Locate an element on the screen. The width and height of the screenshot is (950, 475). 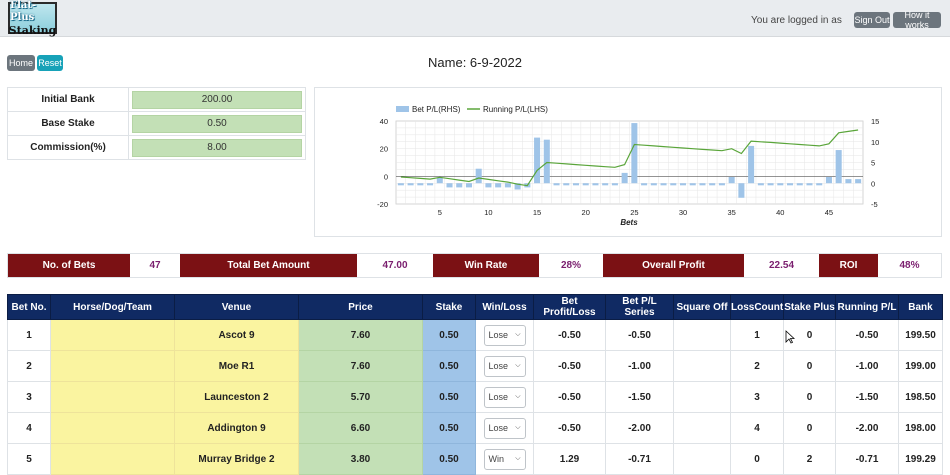
logo: Flat-Plus Staking is located at coordinates (32, 18).